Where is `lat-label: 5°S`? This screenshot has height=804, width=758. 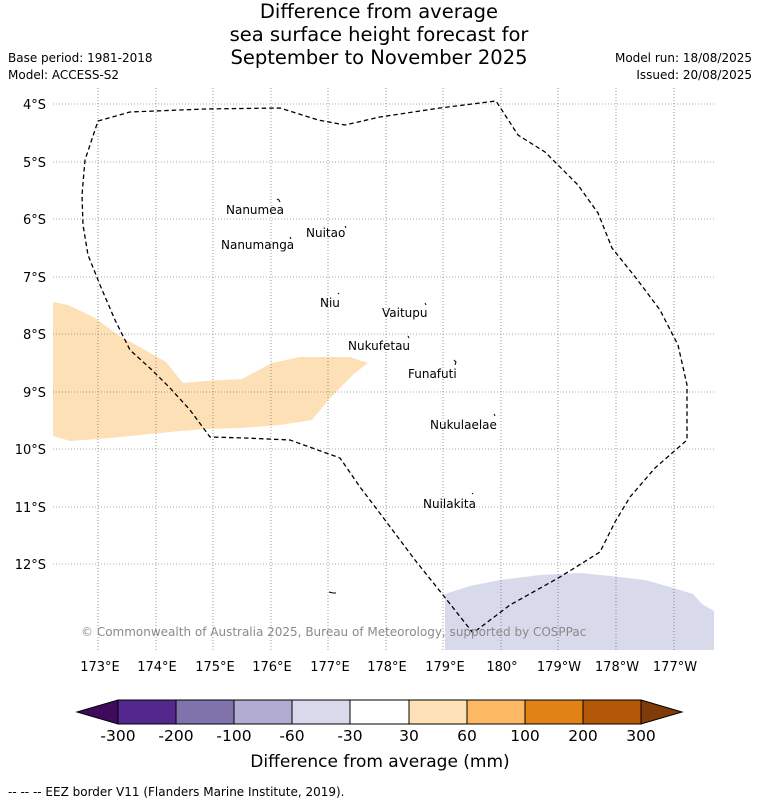 lat-label: 5°S is located at coordinates (34, 163).